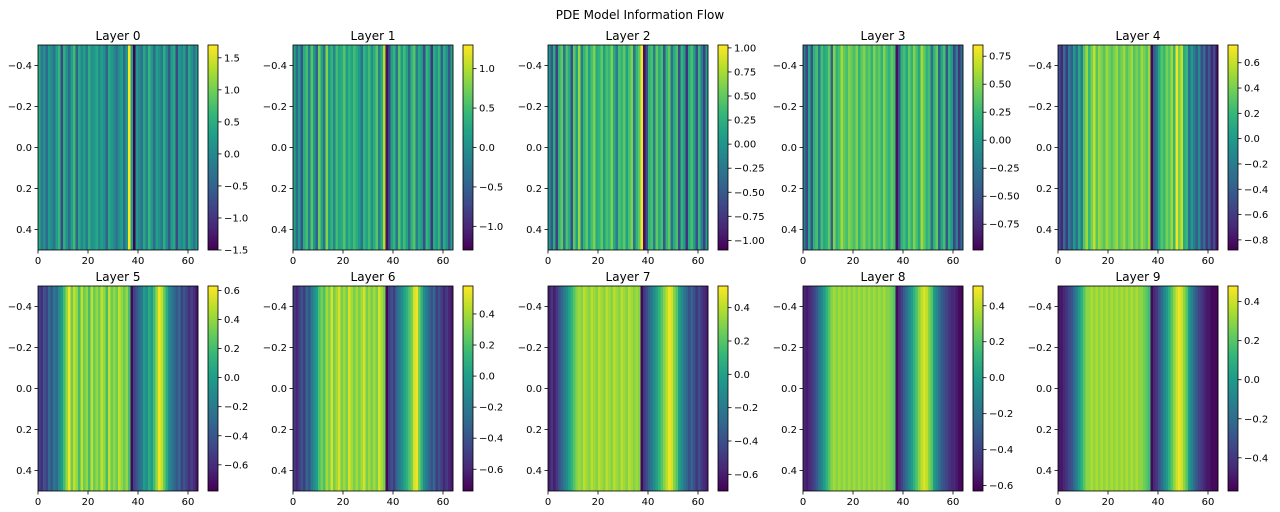  What do you see at coordinates (1252, 89) in the screenshot?
I see `colorbar-tick-label: 0.4` at bounding box center [1252, 89].